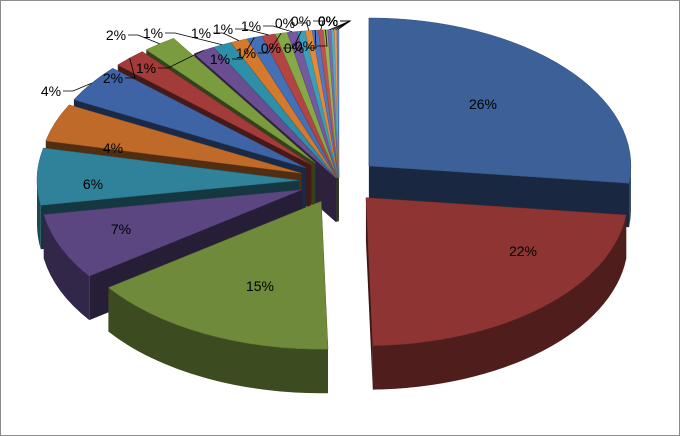  Describe the element at coordinates (260, 286) in the screenshot. I see `slice-label-3: 15%` at that location.